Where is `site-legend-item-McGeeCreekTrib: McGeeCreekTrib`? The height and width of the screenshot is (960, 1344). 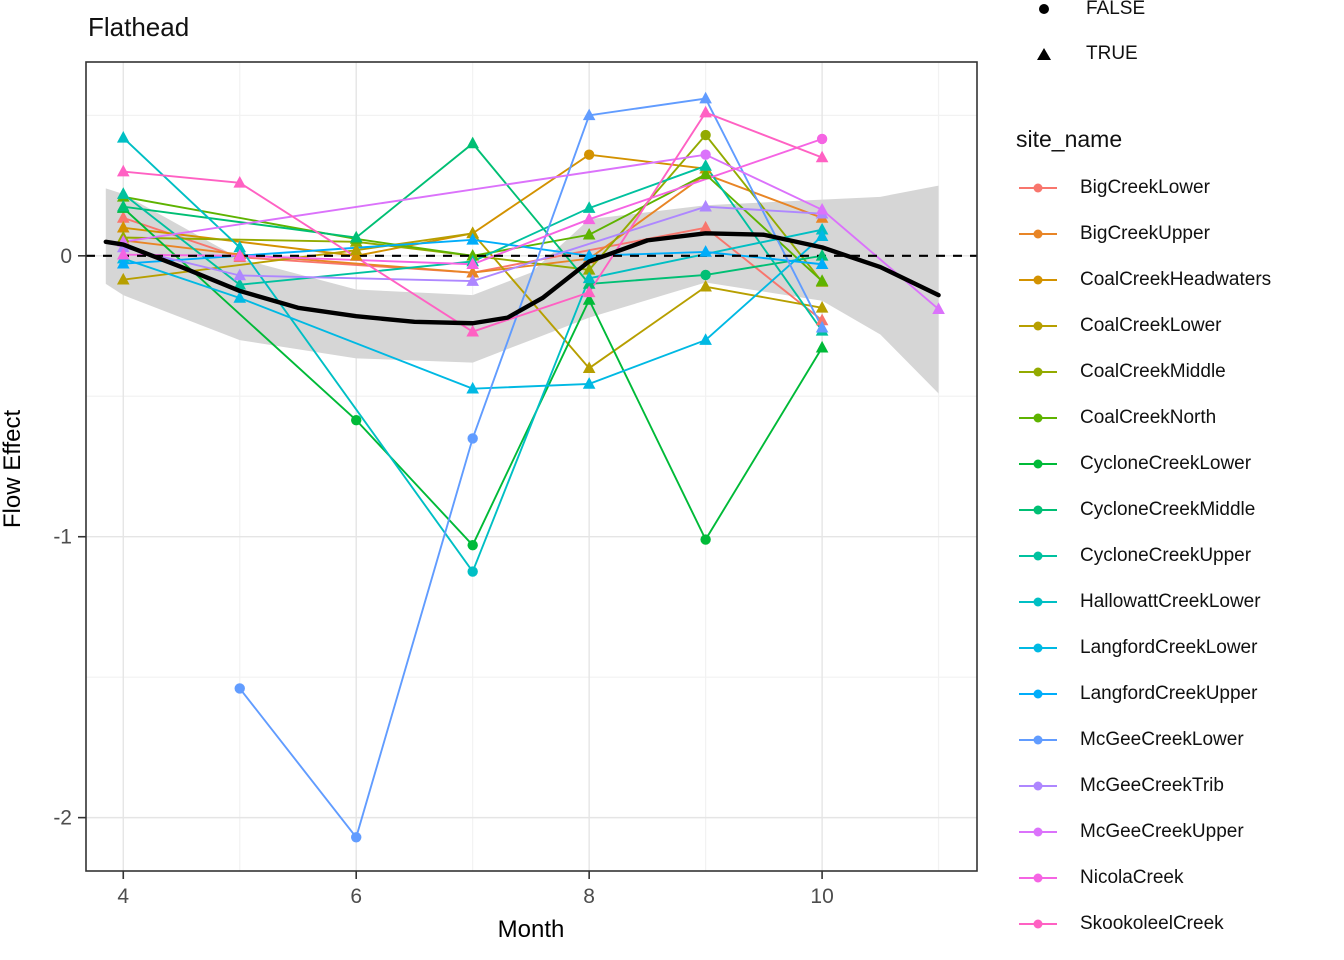 site-legend-item-McGeeCreekTrib: McGeeCreekTrib is located at coordinates (1143, 786).